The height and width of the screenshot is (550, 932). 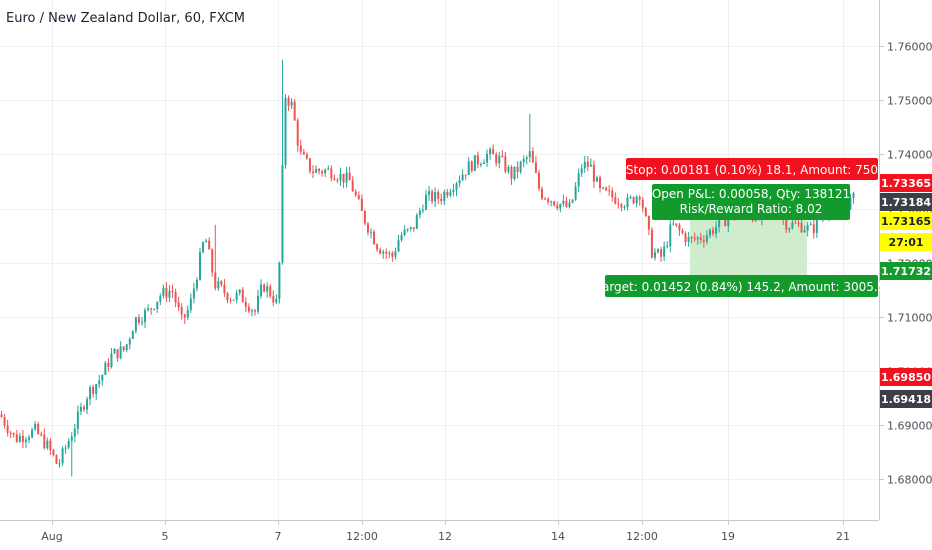 I want to click on y-tick-label: 1.71000, so click(x=909, y=318).